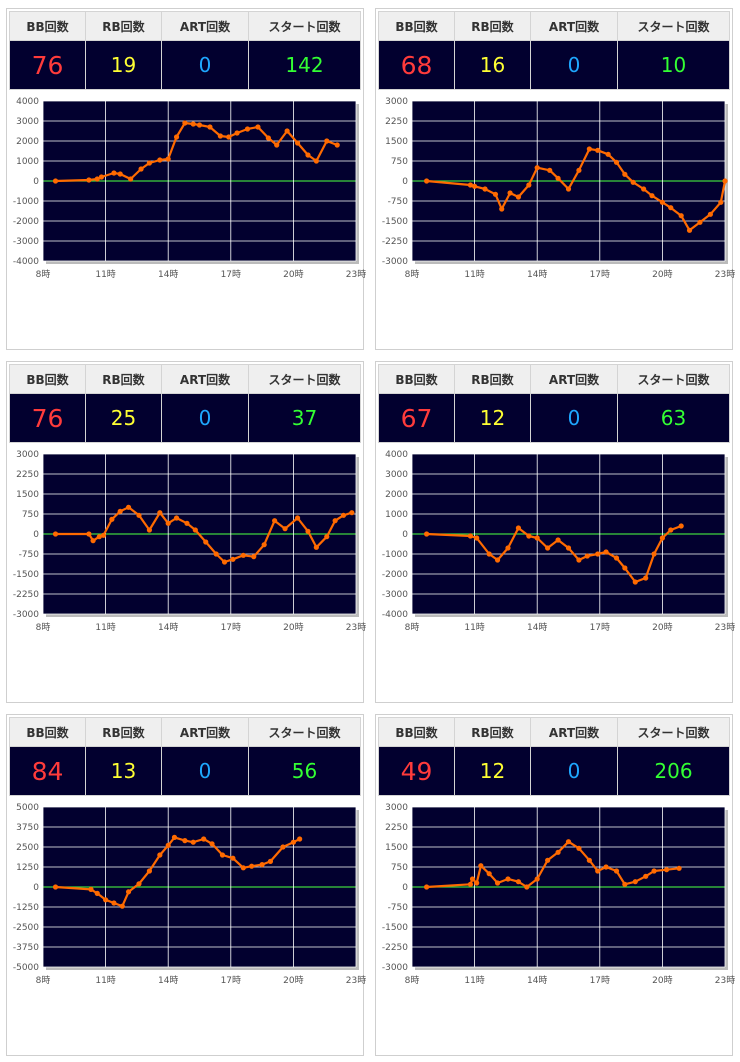 The height and width of the screenshot is (1062, 740). Describe the element at coordinates (396, 495) in the screenshot. I see `y-tick-label: 2000` at that location.